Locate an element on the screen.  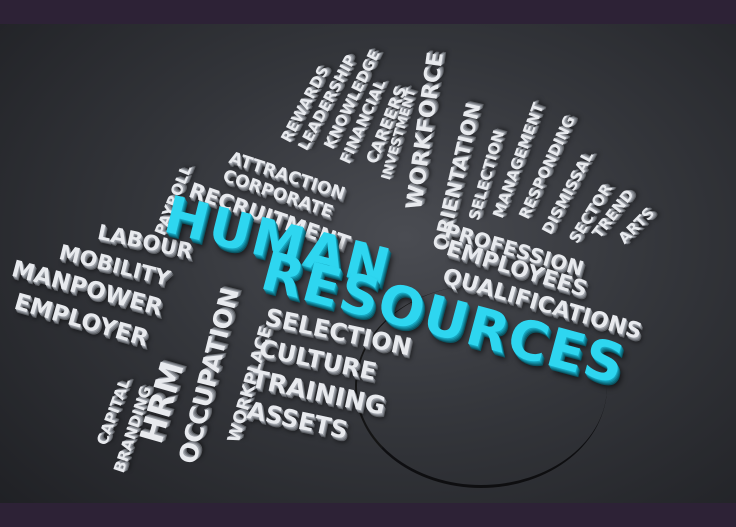
top-frame-bar is located at coordinates (368, 12).